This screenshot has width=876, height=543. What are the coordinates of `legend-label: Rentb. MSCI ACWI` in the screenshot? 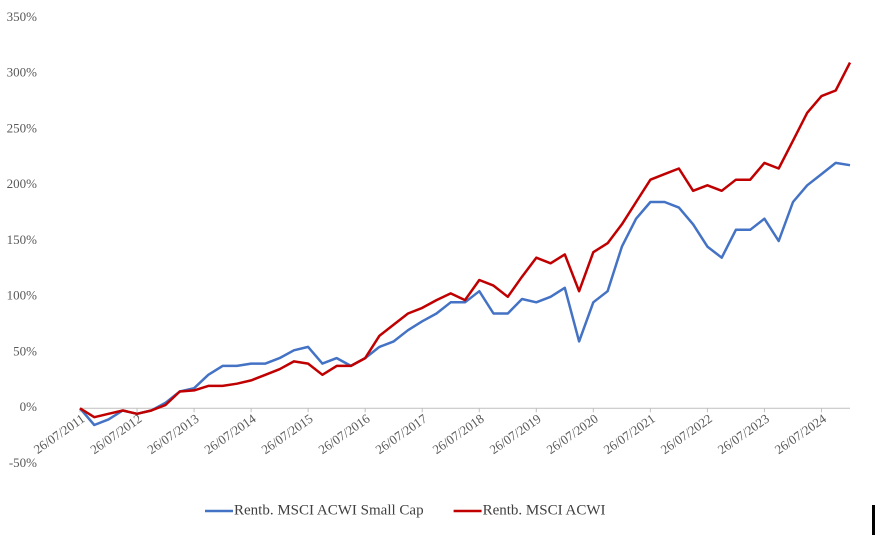 It's located at (544, 510).